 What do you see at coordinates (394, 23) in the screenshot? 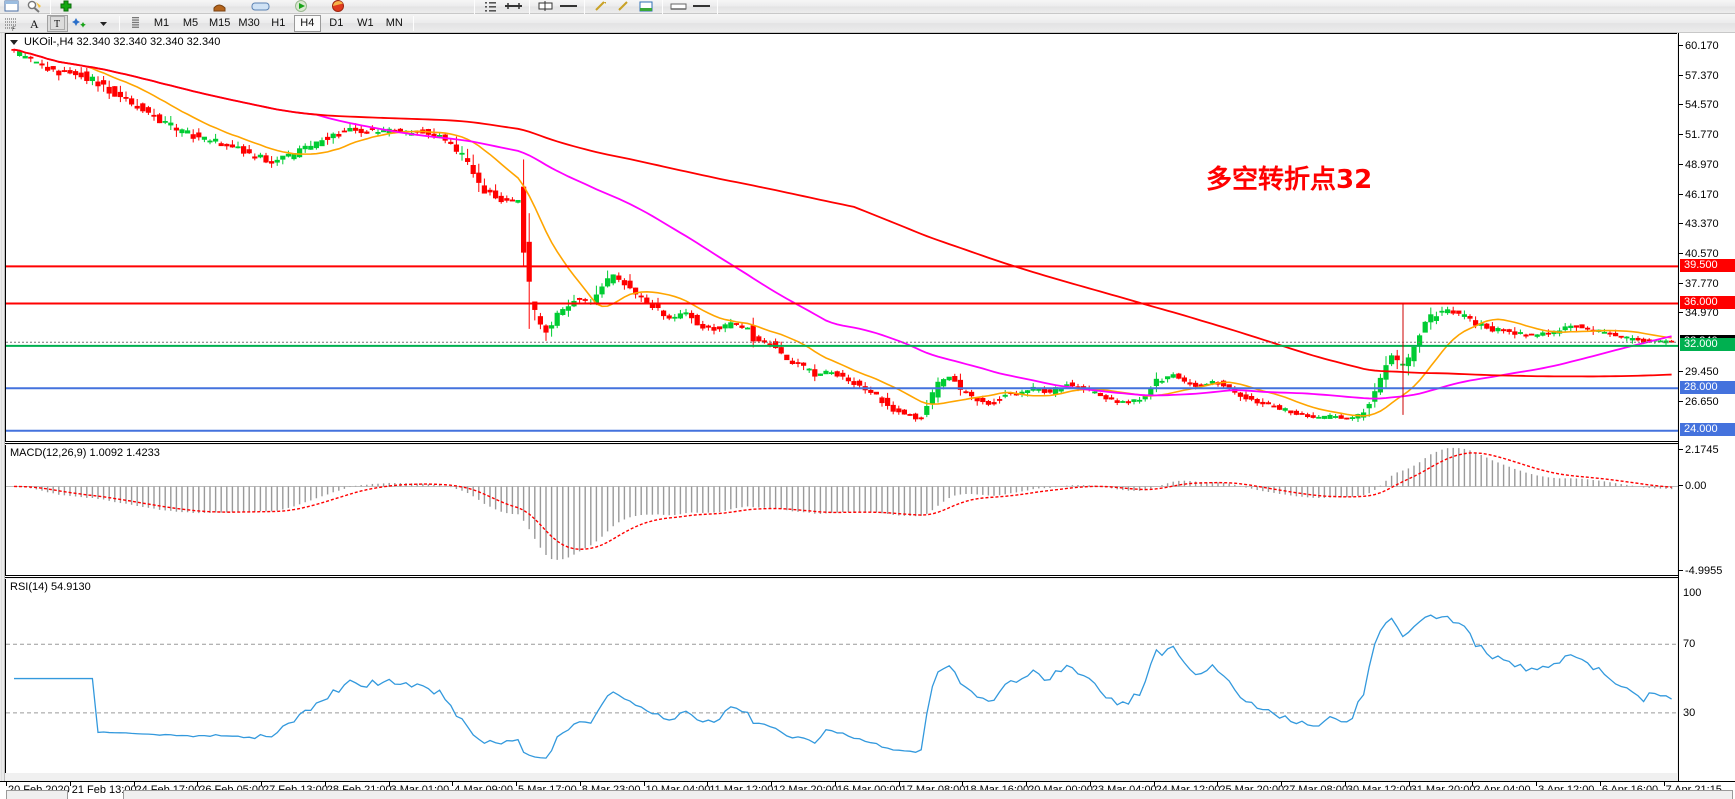
I see `timeframe-button-mn: MN` at bounding box center [394, 23].